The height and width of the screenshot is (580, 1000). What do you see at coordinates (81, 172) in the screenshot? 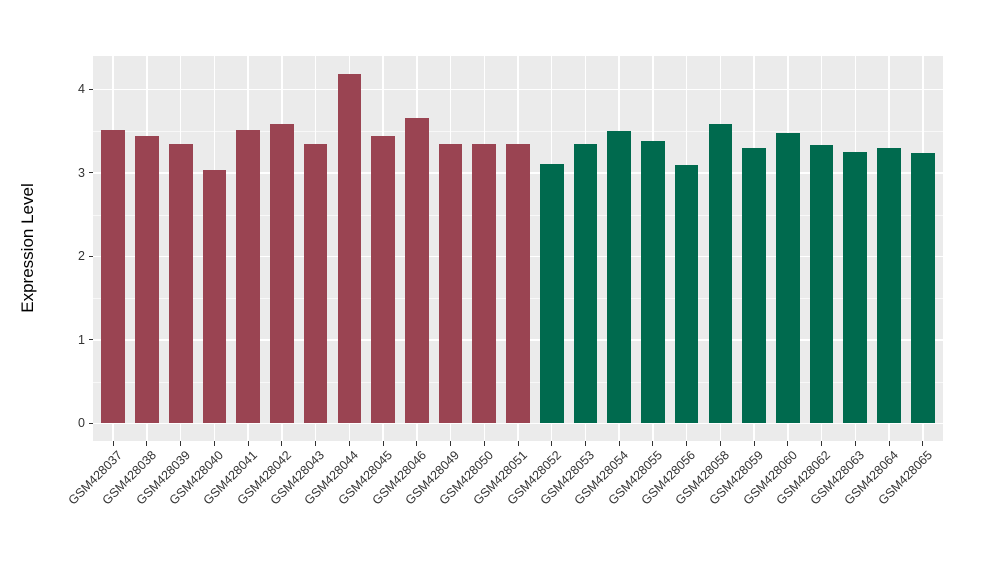
I see `y-tick-label: 3` at bounding box center [81, 172].